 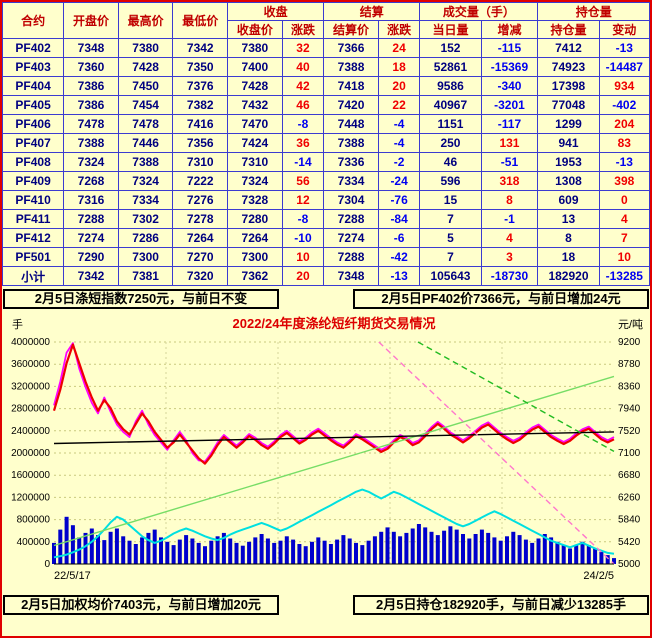 I want to click on svg-text: 5840, so click(x=629, y=520).